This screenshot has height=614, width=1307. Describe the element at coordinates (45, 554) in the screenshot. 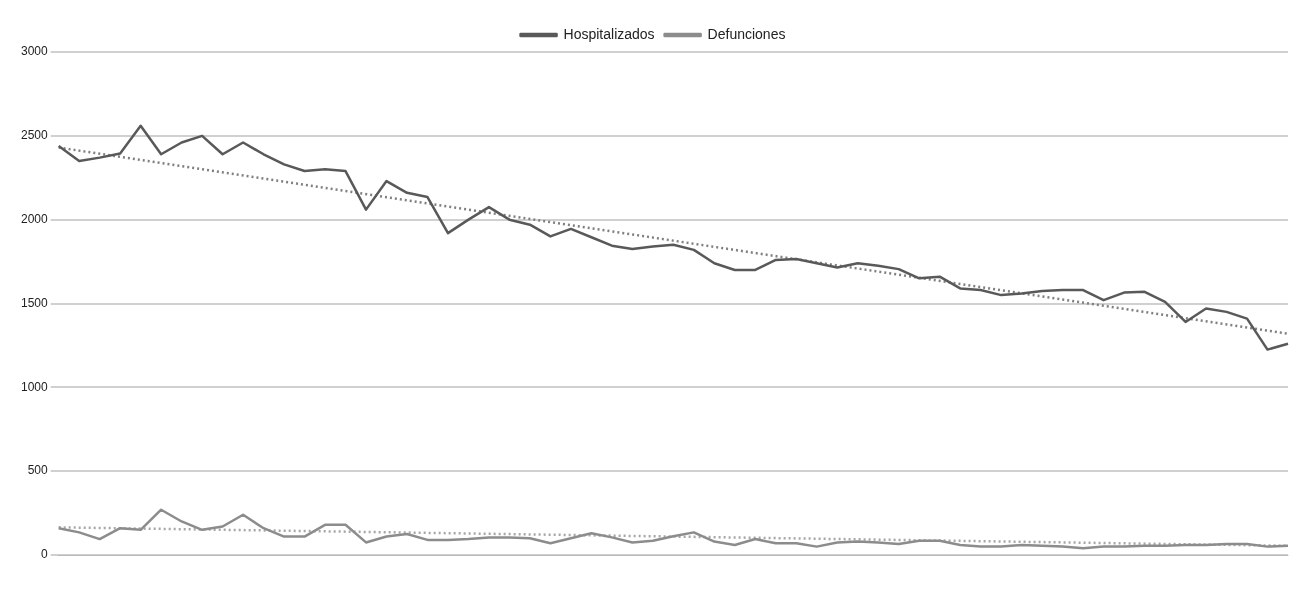

I see `y-tick-label: 0` at that location.